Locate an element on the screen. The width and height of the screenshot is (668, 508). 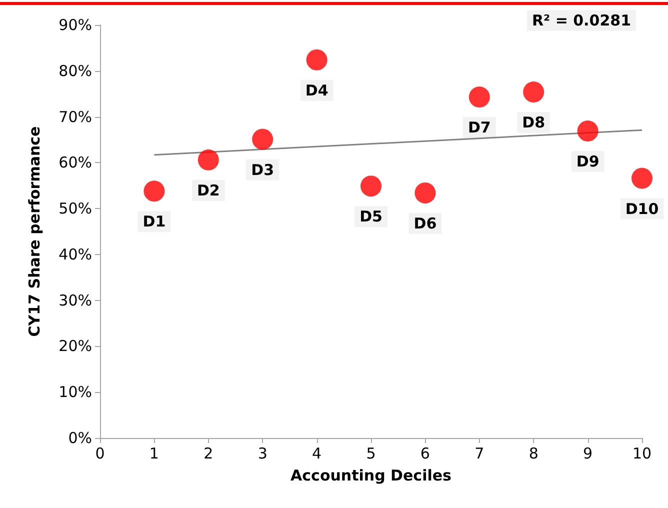
x-tick-label: 5 is located at coordinates (371, 453).